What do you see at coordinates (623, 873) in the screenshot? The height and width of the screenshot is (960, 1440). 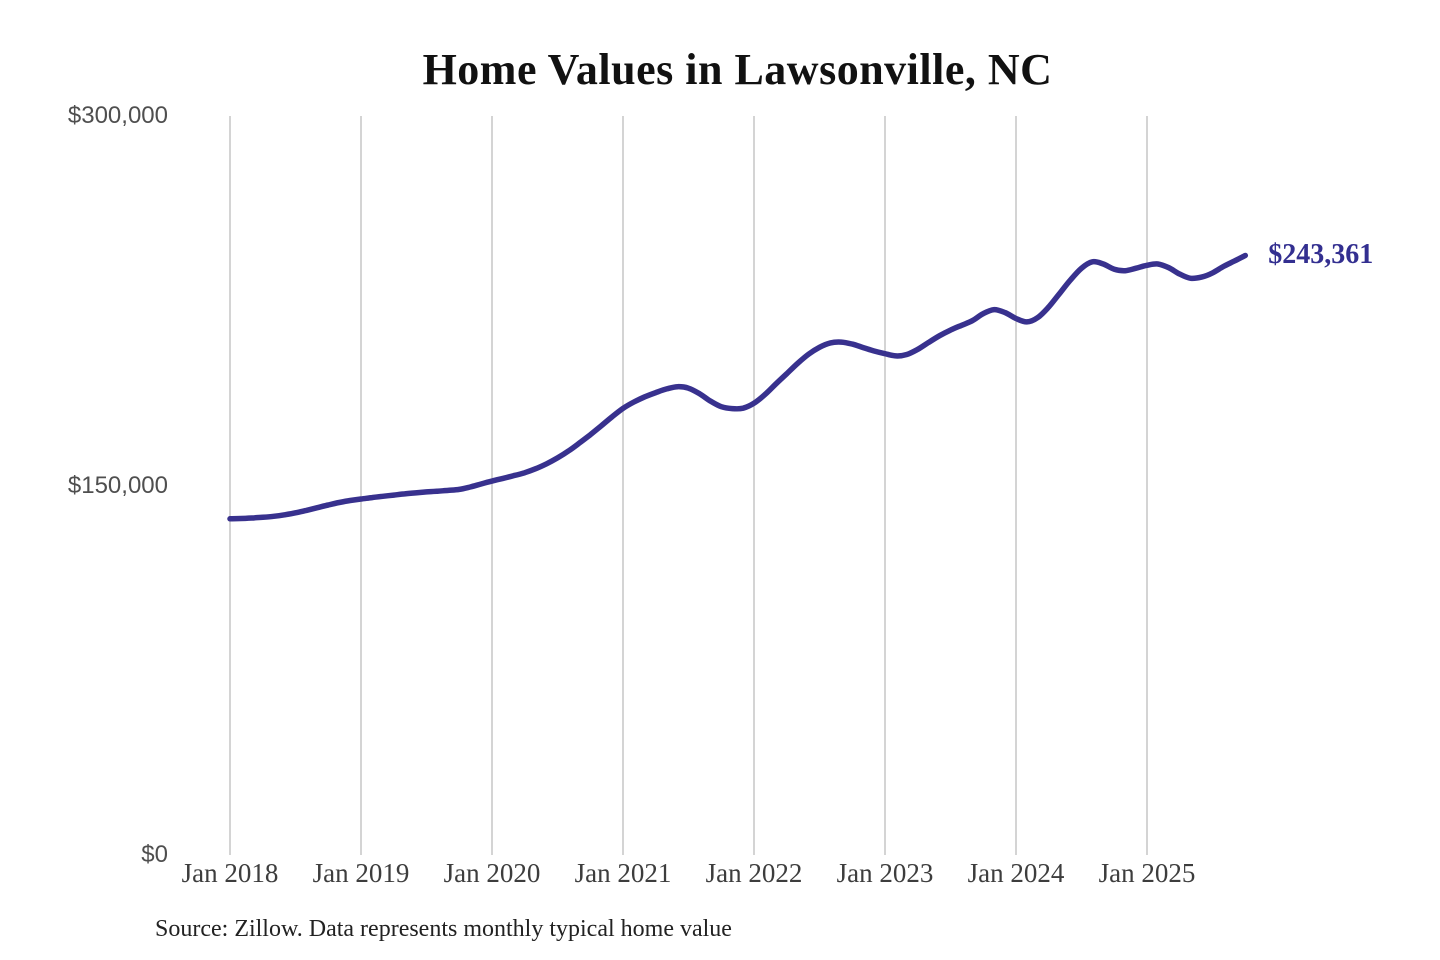 I see `x-axis-label-jan-2021: Jan 2021` at bounding box center [623, 873].